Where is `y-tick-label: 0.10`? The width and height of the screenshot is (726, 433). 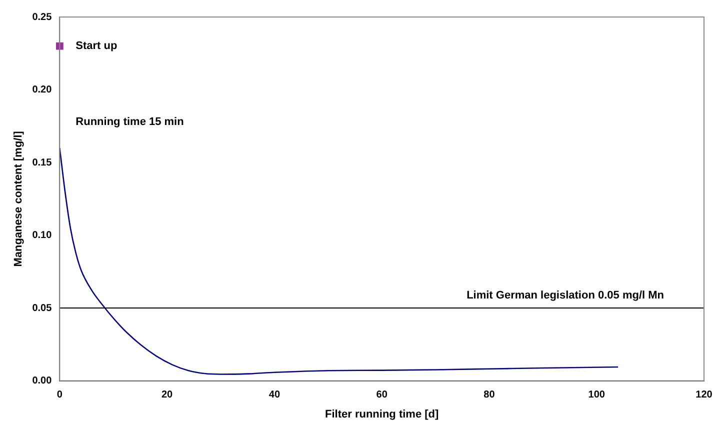 y-tick-label: 0.10 is located at coordinates (42, 236).